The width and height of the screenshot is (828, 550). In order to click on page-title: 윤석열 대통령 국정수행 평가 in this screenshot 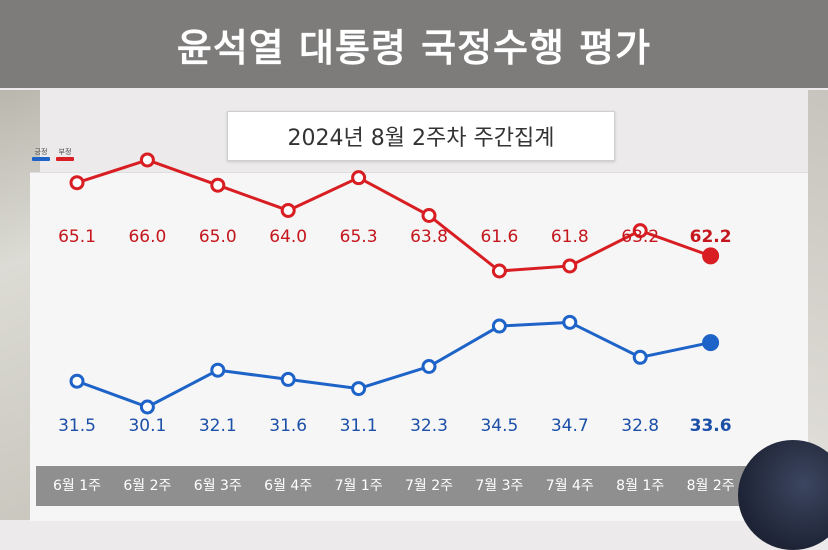, I will do `click(414, 47)`.